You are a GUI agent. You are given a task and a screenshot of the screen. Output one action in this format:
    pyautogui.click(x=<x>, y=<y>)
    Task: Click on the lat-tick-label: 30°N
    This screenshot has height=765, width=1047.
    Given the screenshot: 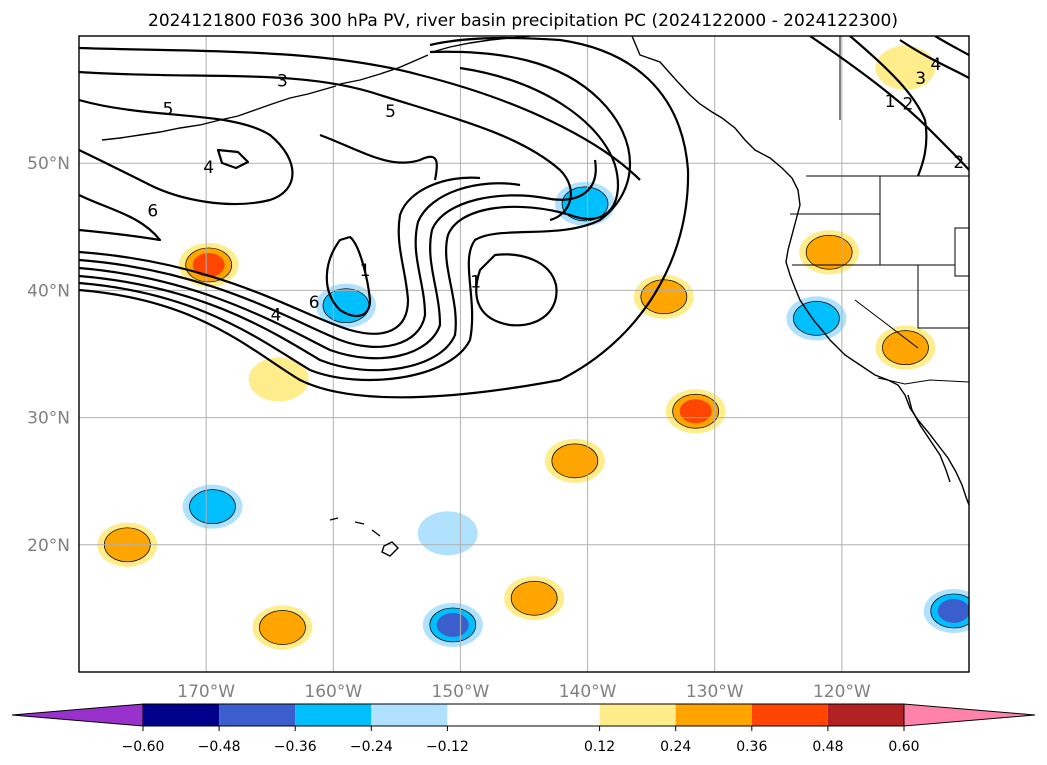 What is the action you would take?
    pyautogui.click(x=48, y=419)
    